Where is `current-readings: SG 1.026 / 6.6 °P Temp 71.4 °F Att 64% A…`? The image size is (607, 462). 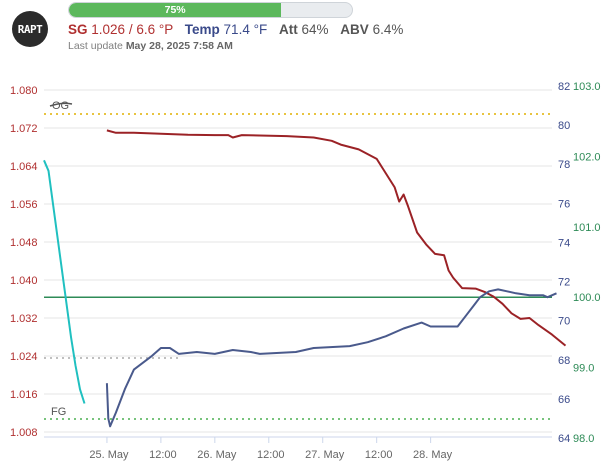
current-readings: SG 1.026 / 6.6 °P Temp 71.4 °F Att 64% A… is located at coordinates (235, 29).